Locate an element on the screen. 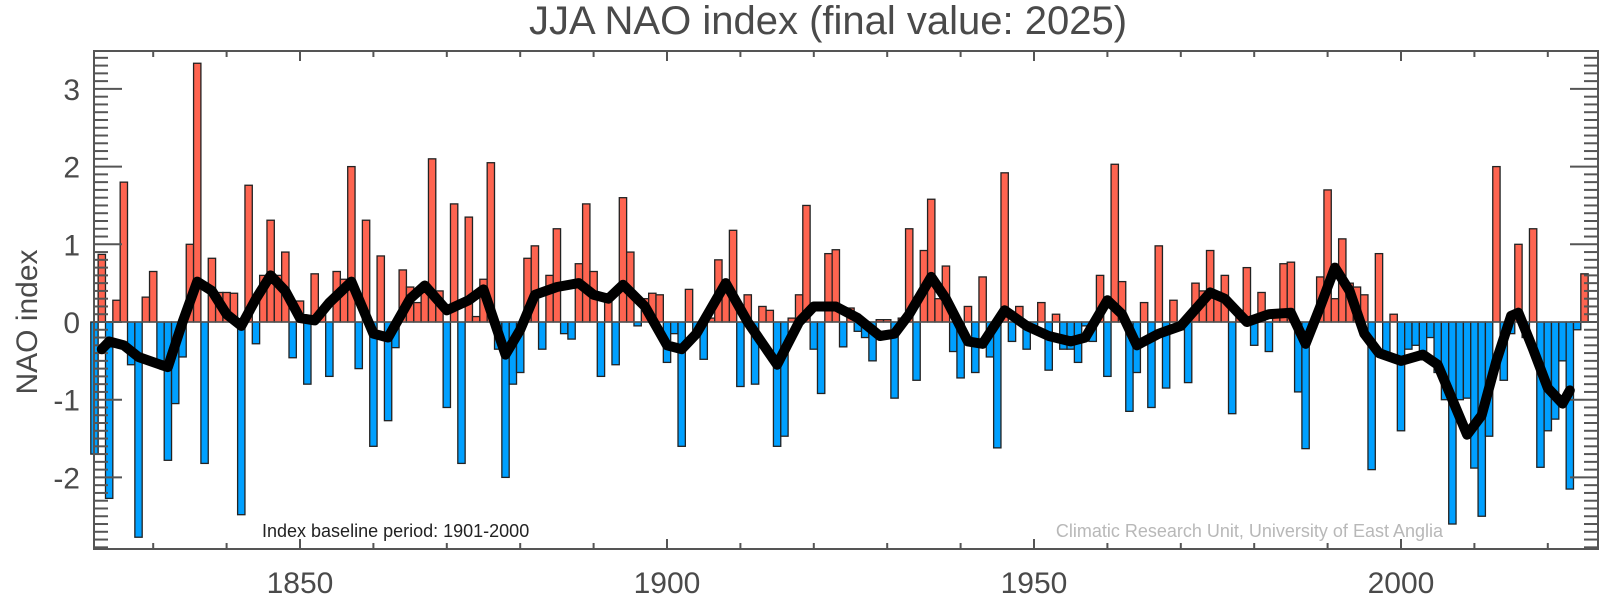  bar-2000 is located at coordinates (1401, 376).